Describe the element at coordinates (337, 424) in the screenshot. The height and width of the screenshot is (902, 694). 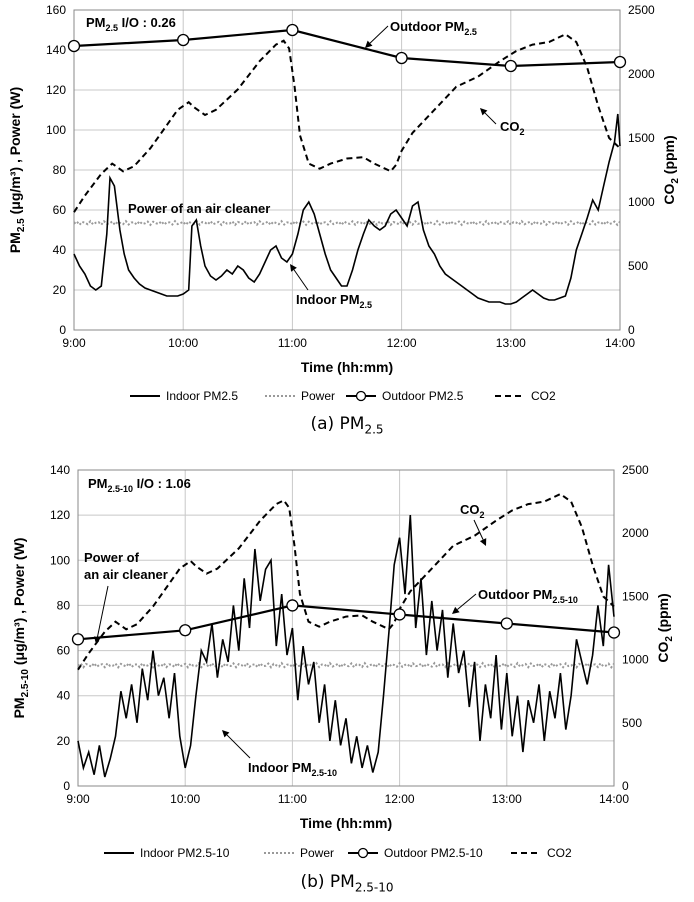
I see `caption-pm25-text: (a) PM` at that location.